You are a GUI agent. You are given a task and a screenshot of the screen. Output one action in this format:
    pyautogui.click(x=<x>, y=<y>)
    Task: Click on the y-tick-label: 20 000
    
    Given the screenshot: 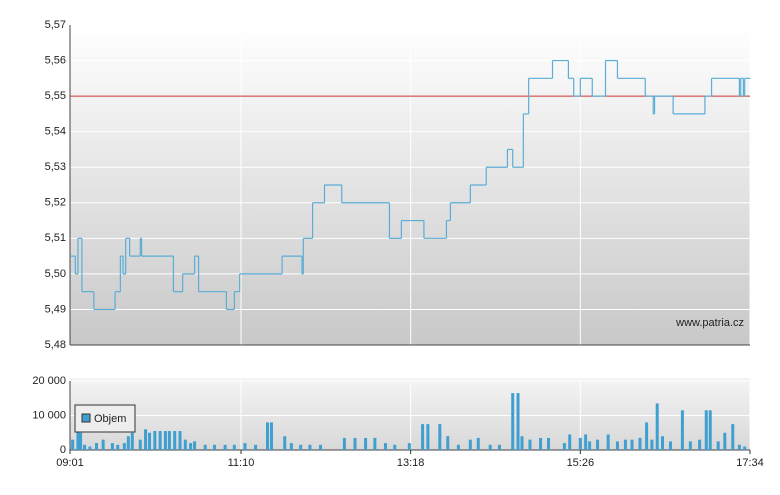 What is the action you would take?
    pyautogui.click(x=49, y=381)
    